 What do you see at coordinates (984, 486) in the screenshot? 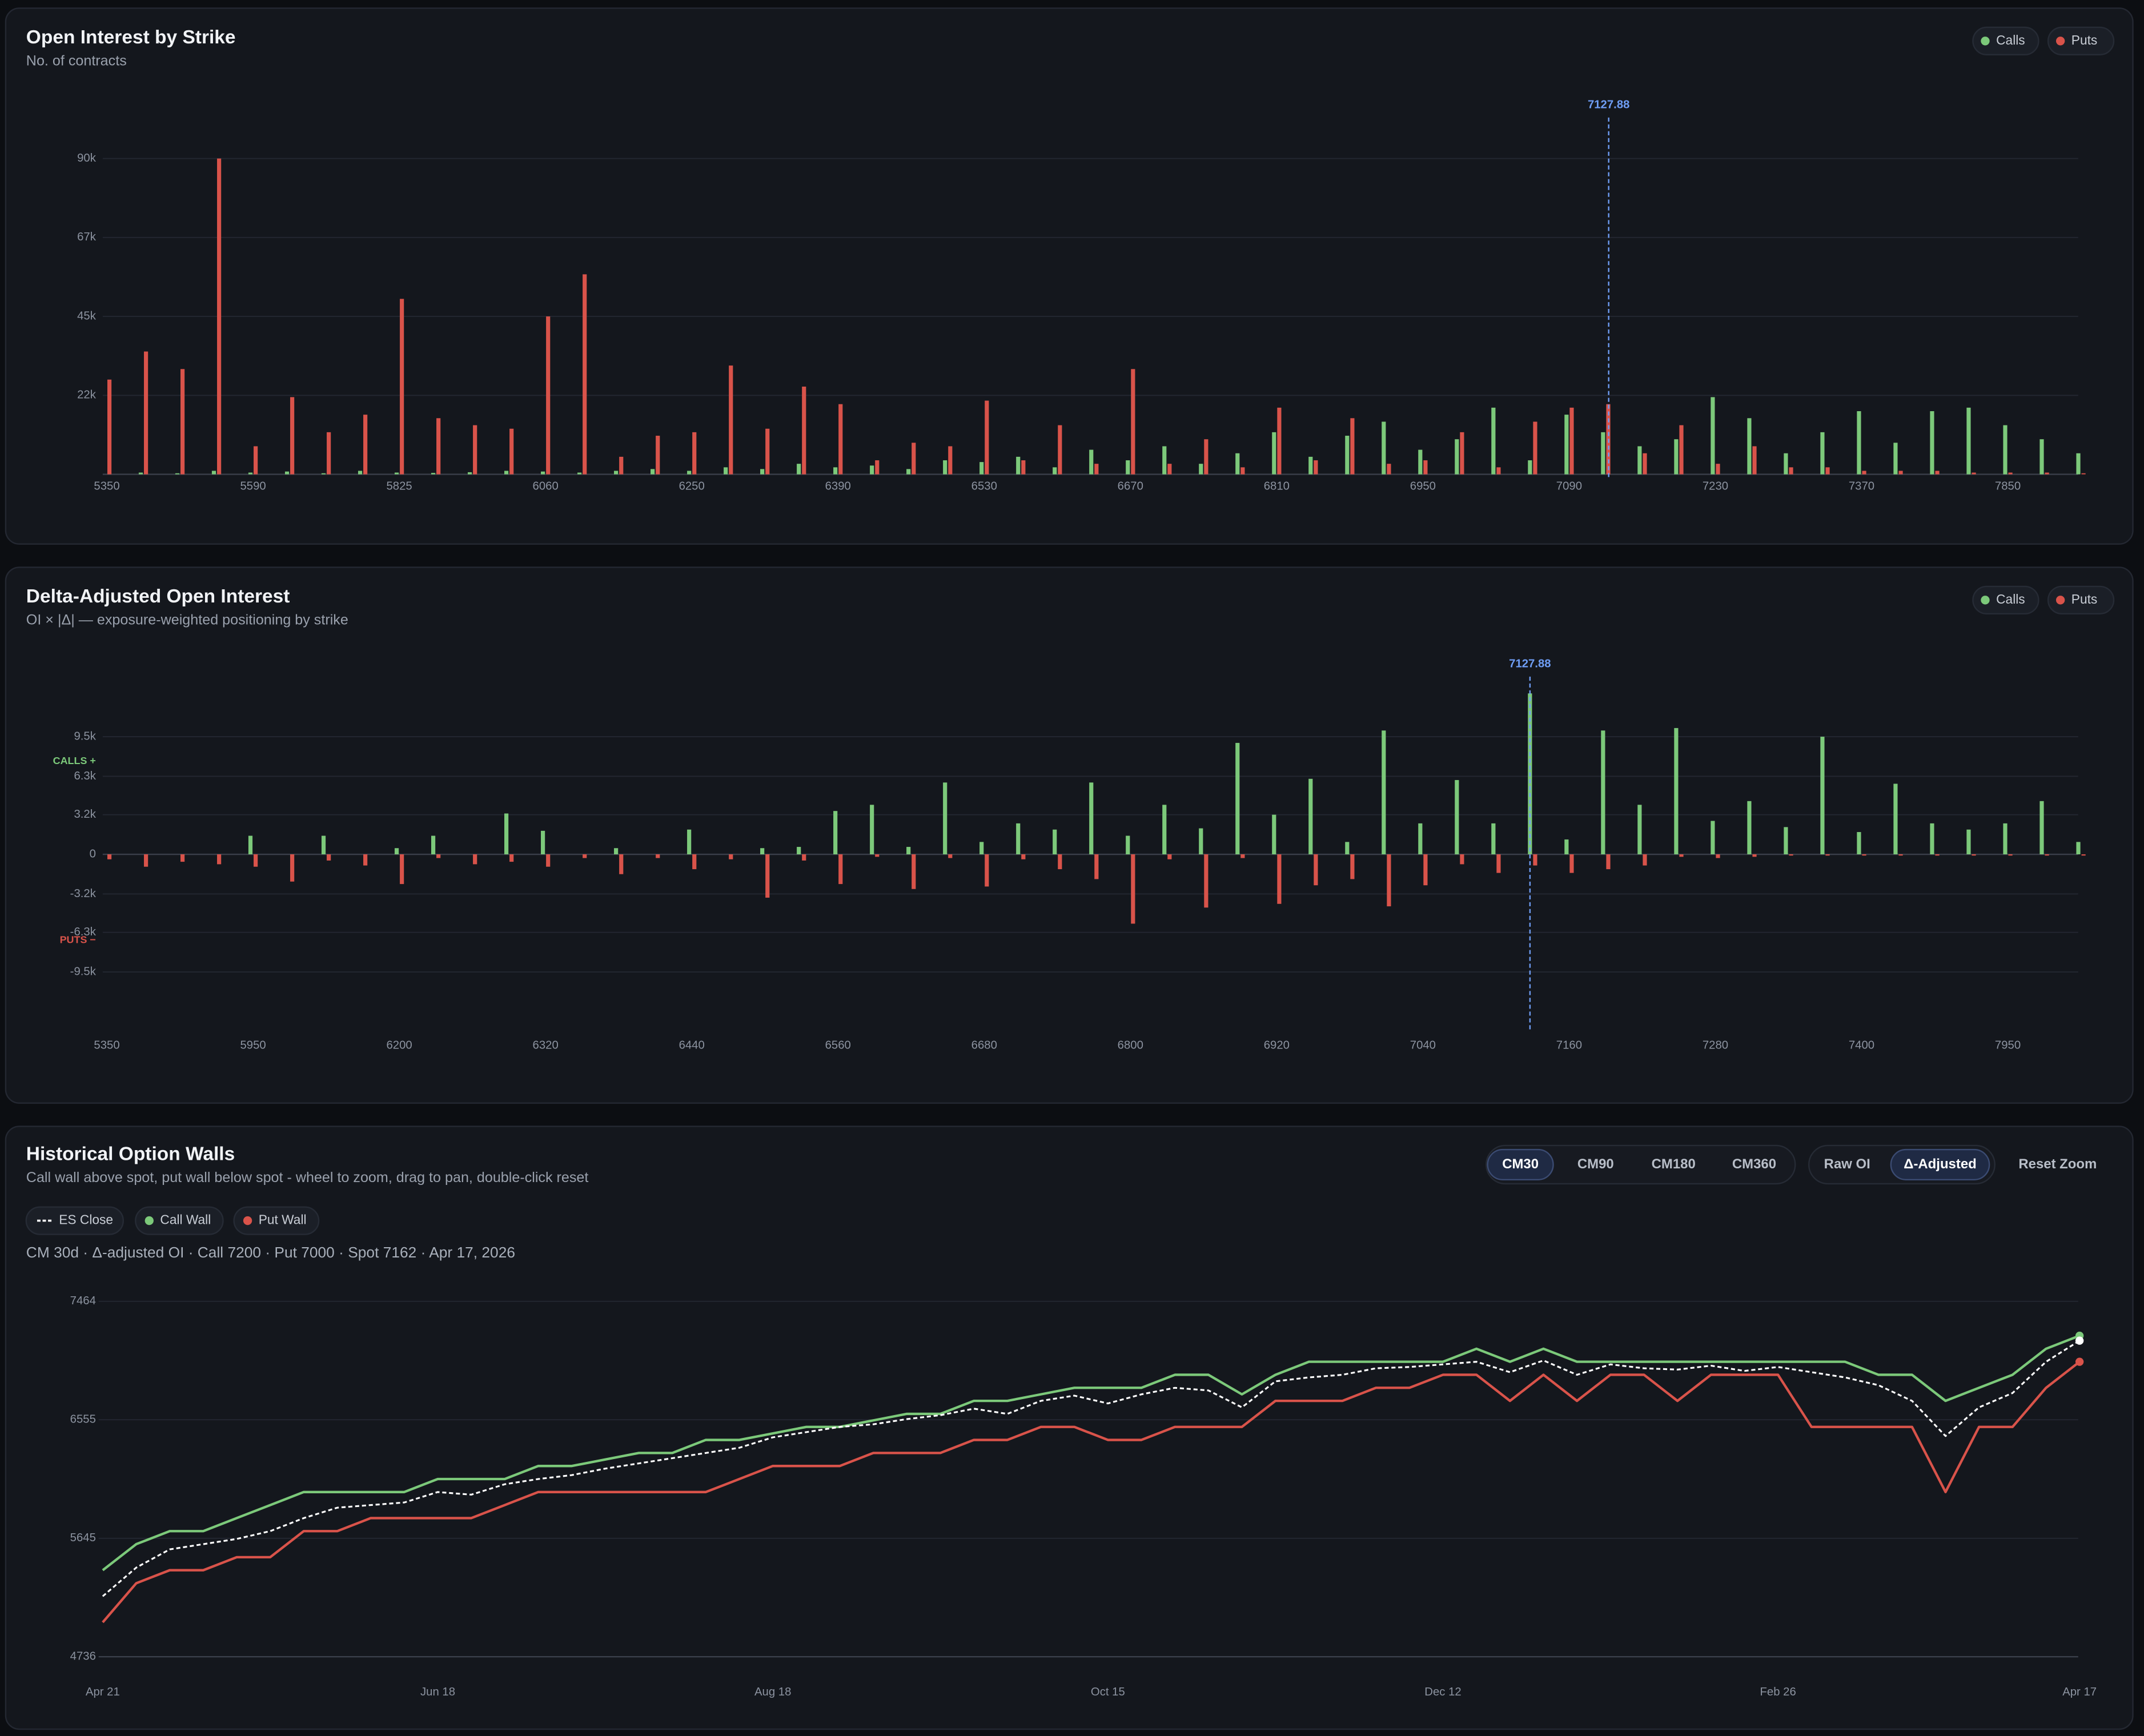
I see `x-tick-label: 6530` at bounding box center [984, 486].